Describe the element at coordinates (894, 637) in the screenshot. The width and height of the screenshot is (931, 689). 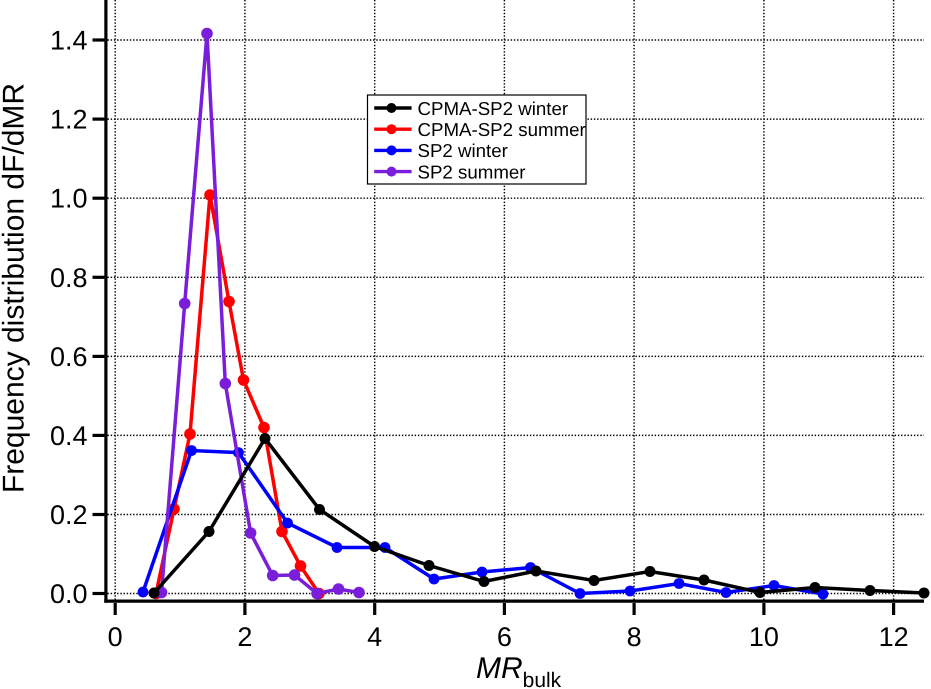
I see `svg-text: 12` at that location.